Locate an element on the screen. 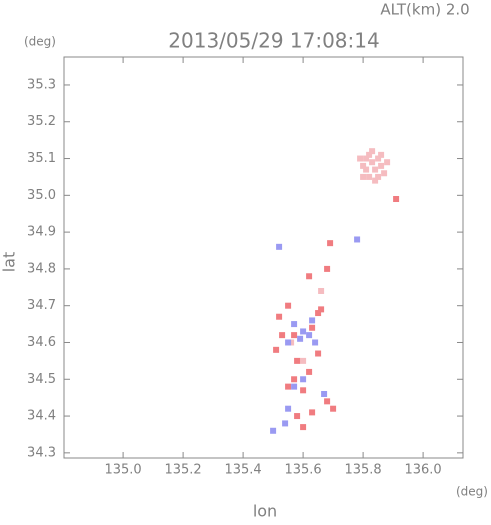 The image size is (491, 525). x-axis-label: lon is located at coordinates (265, 511).